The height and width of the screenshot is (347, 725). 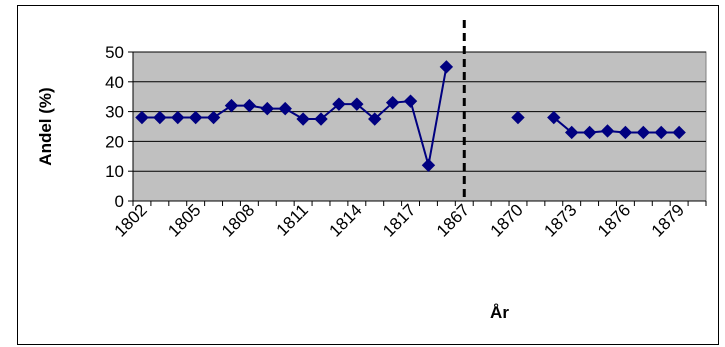 What do you see at coordinates (45, 126) in the screenshot?
I see `y-axis-label: Andel (%)` at bounding box center [45, 126].